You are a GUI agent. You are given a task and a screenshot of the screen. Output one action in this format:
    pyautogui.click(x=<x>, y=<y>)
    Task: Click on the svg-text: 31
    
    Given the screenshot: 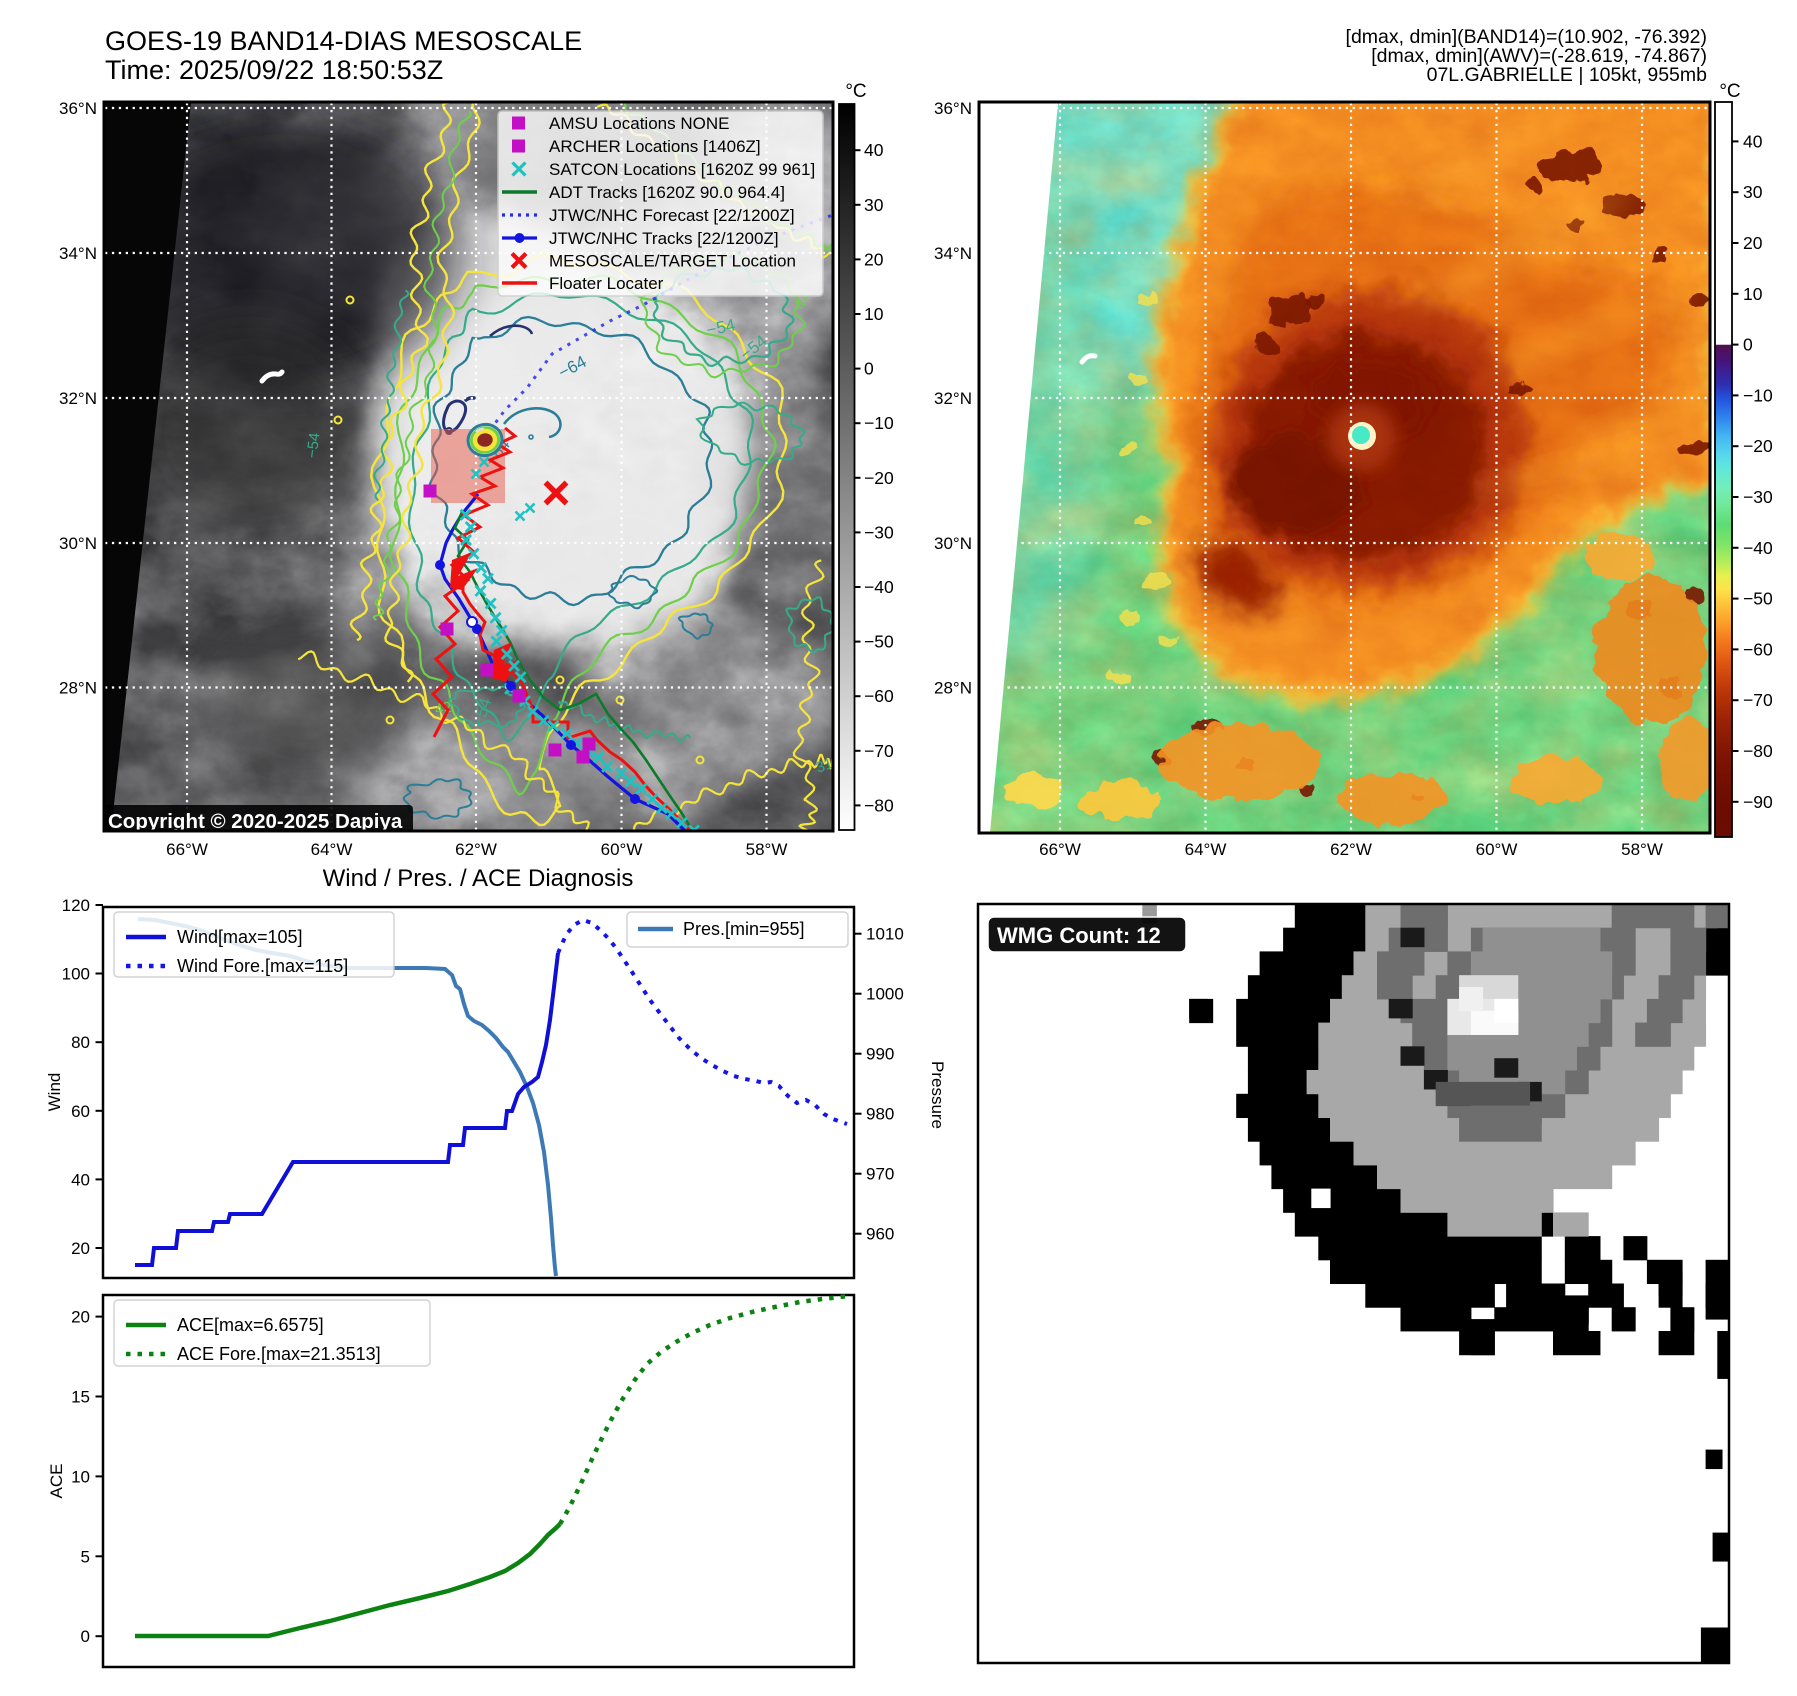 What is the action you would take?
    pyautogui.click(x=824, y=766)
    